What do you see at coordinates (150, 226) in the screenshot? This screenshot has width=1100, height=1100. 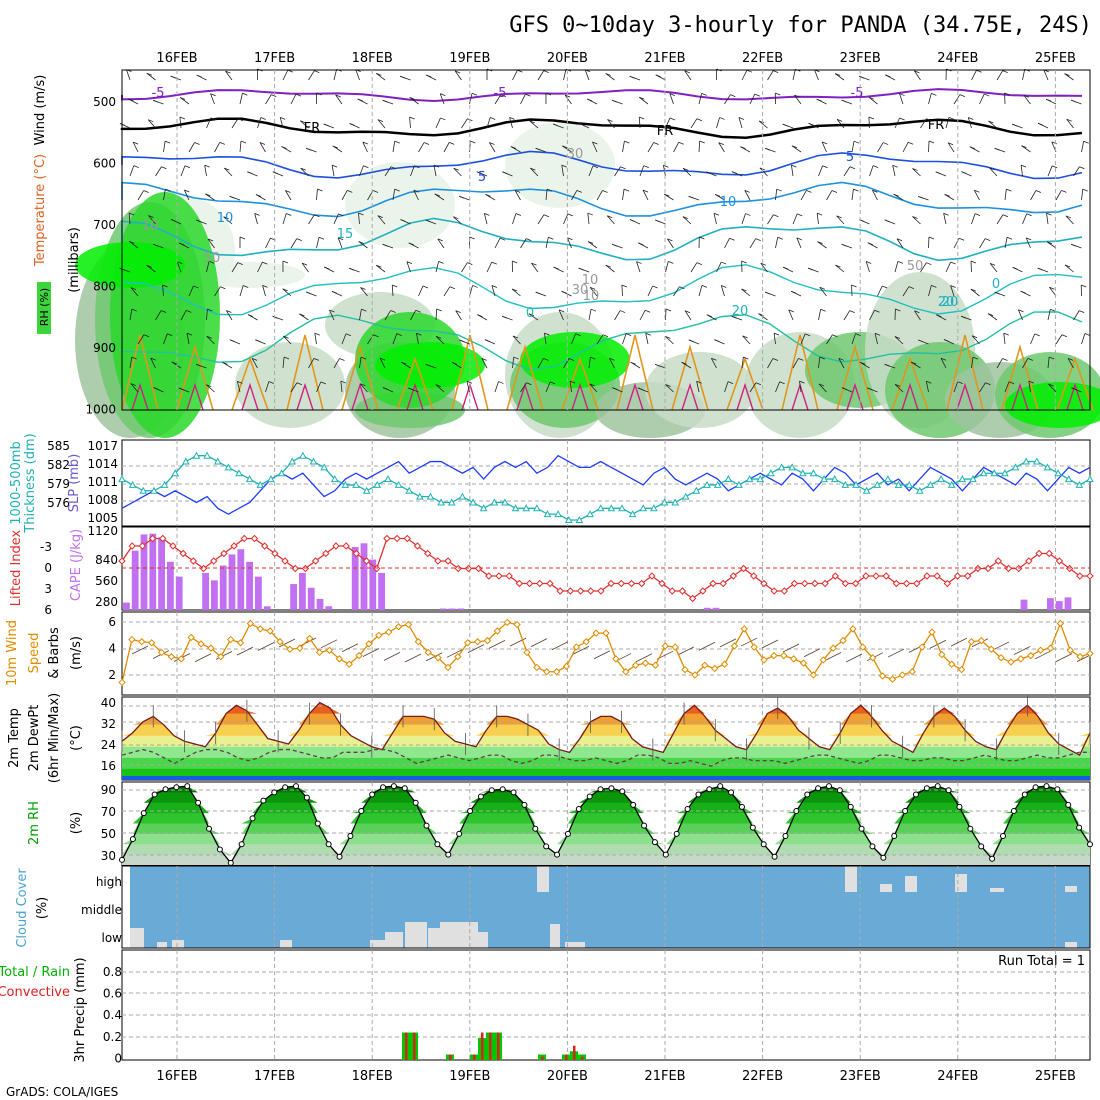 I see `contour-label: 10` at bounding box center [150, 226].